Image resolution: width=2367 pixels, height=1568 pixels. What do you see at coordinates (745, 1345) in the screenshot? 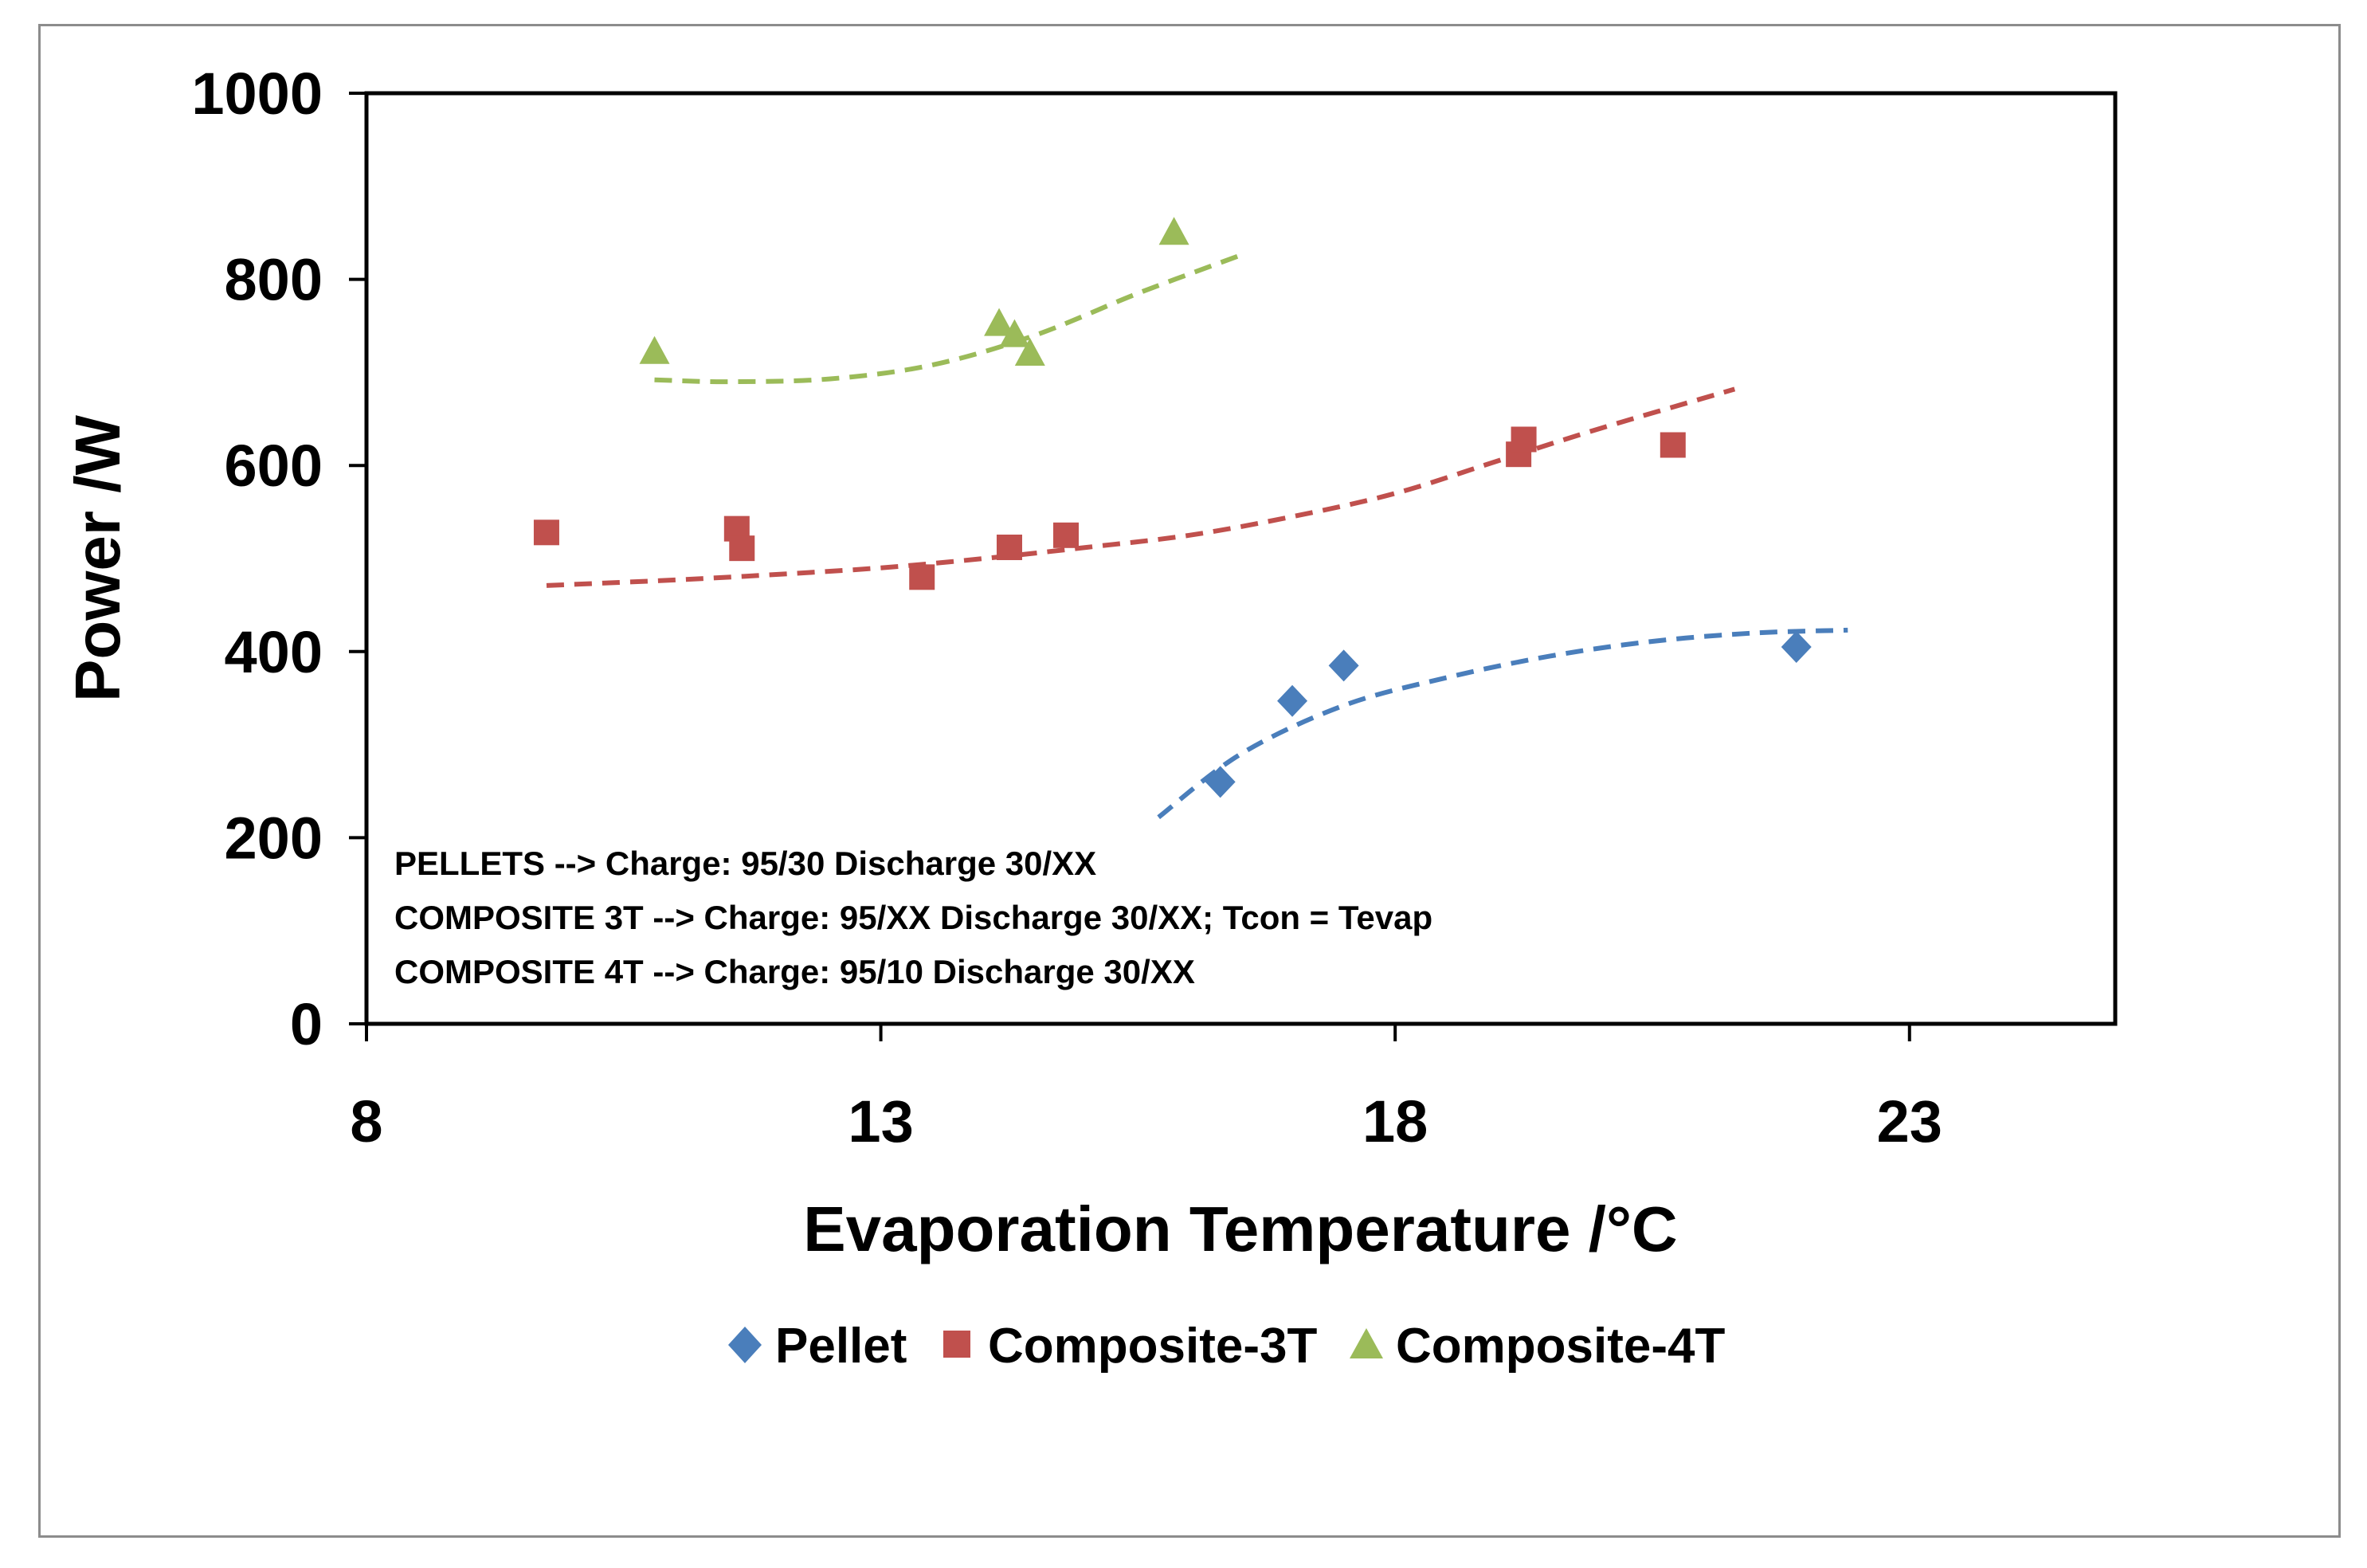
I see `legend-marker-pellet` at bounding box center [745, 1345].